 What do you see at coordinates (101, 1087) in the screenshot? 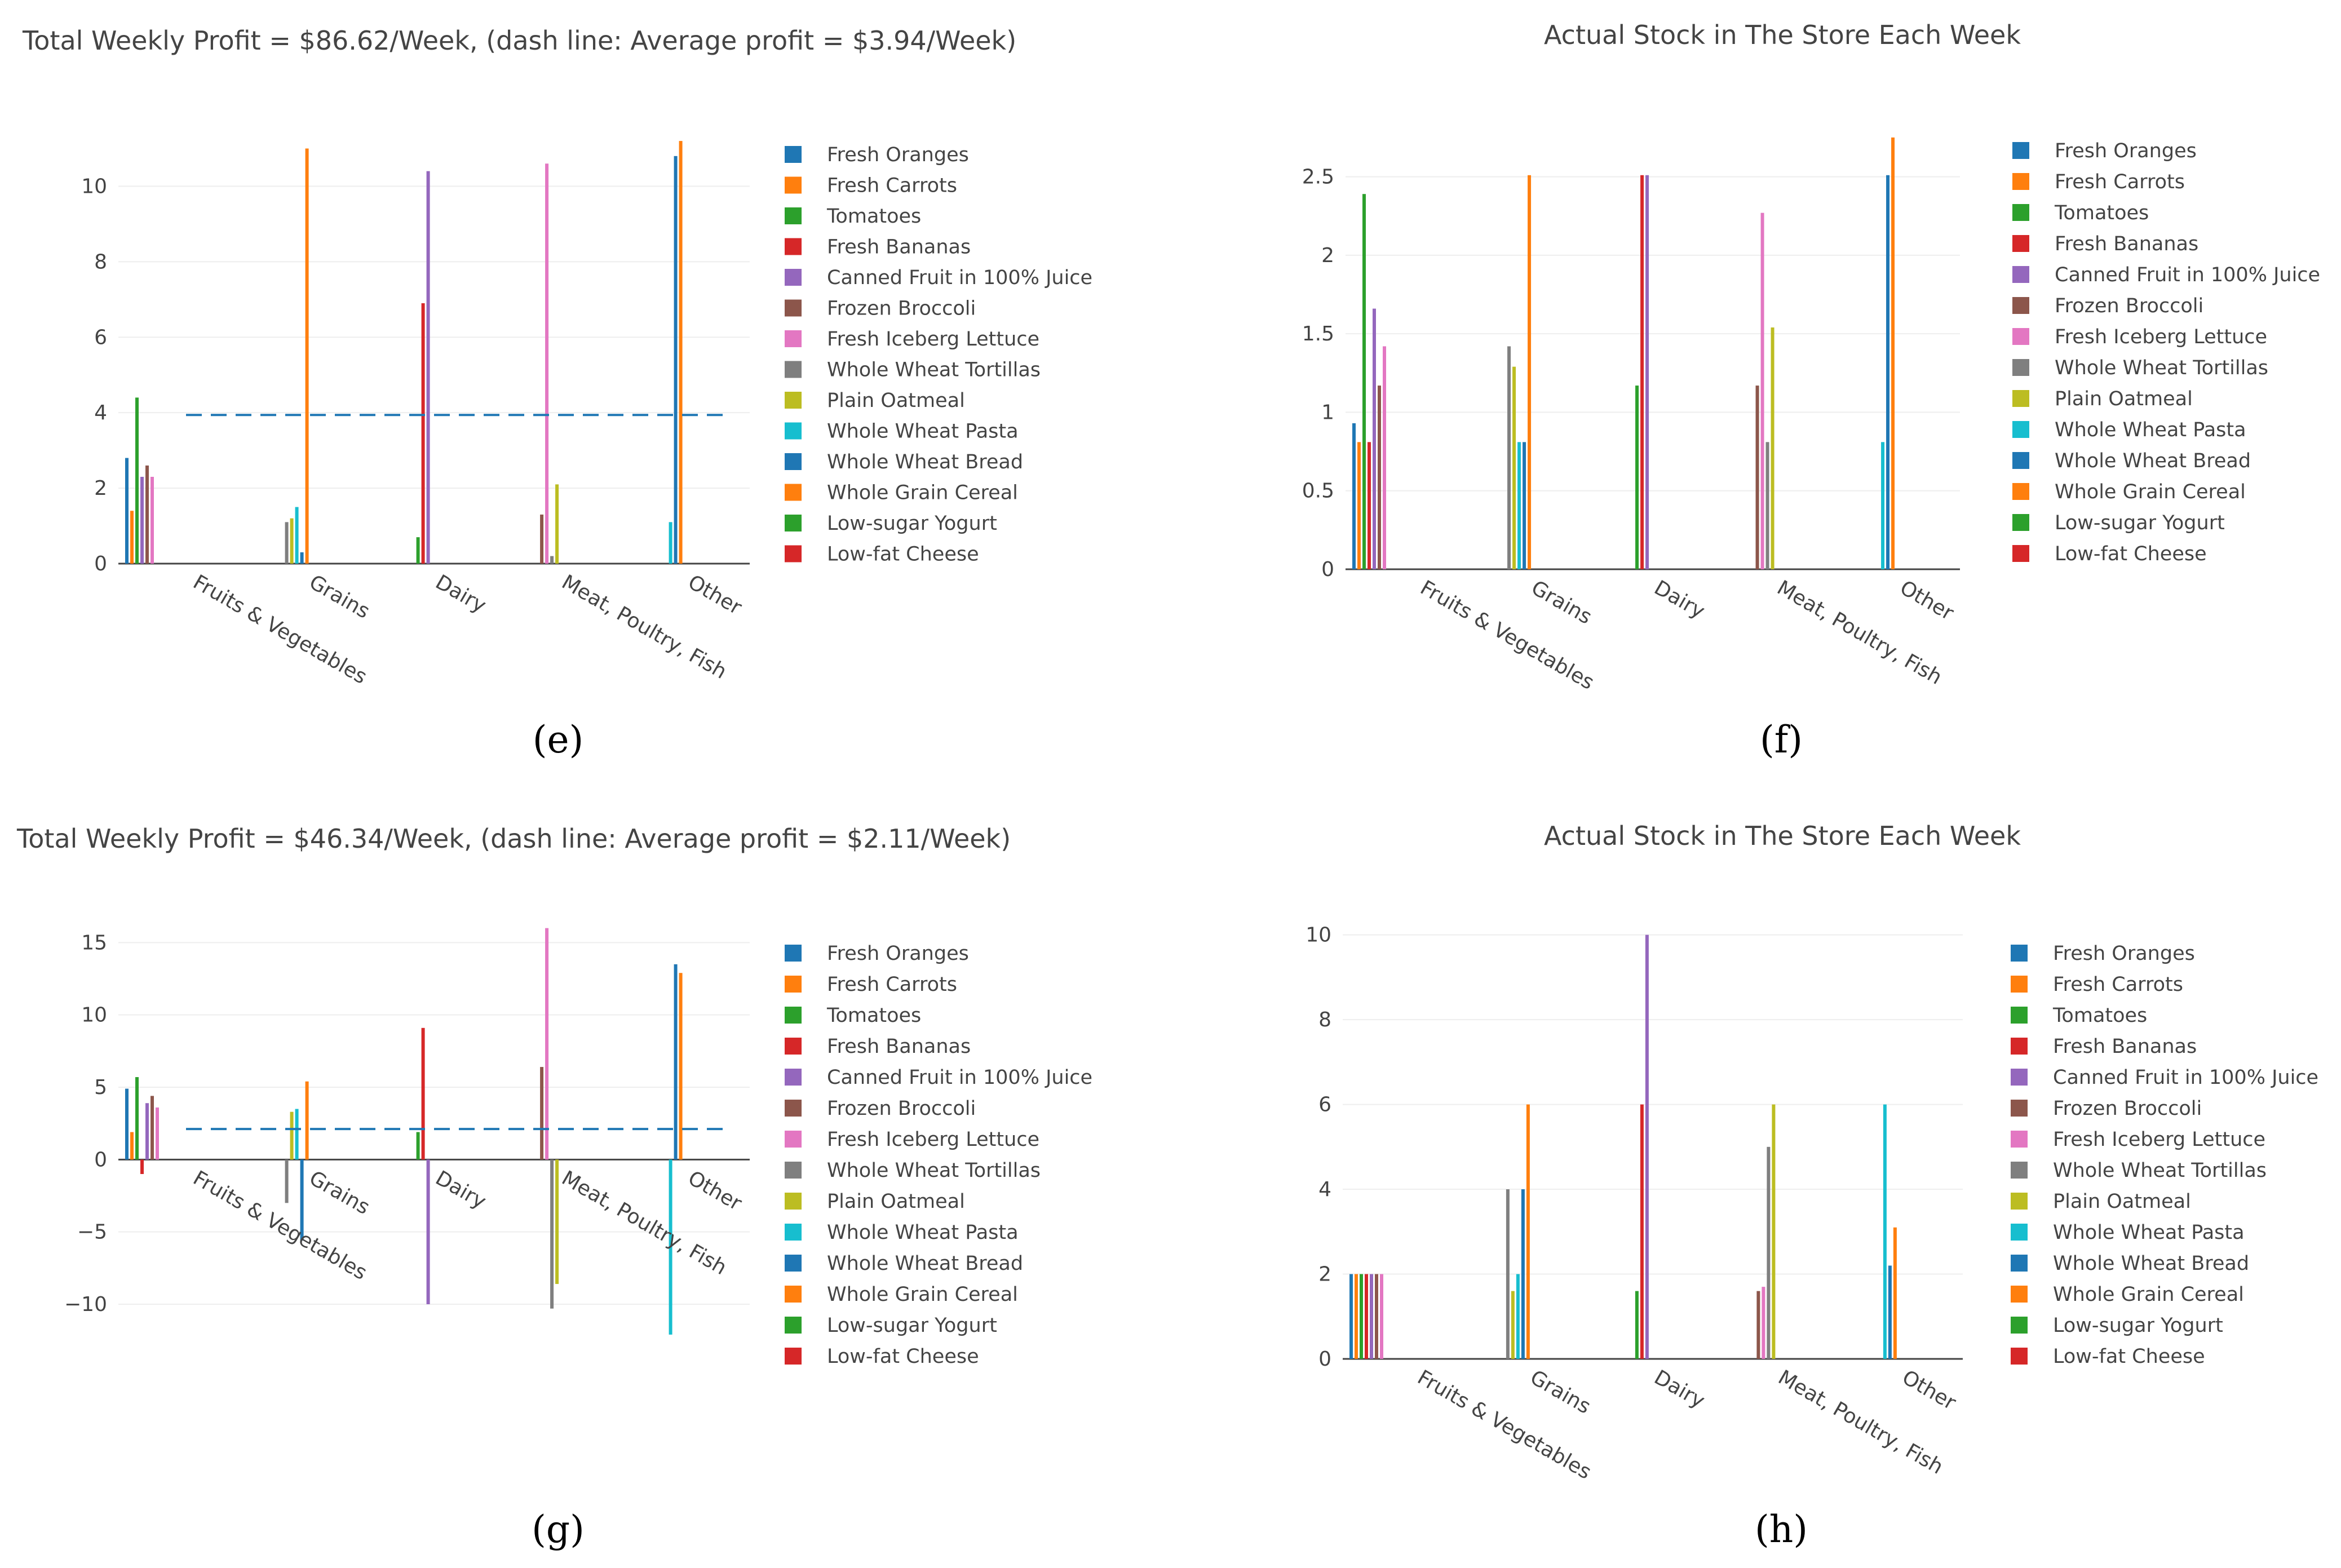
I see `y-tick-label: 5` at bounding box center [101, 1087].